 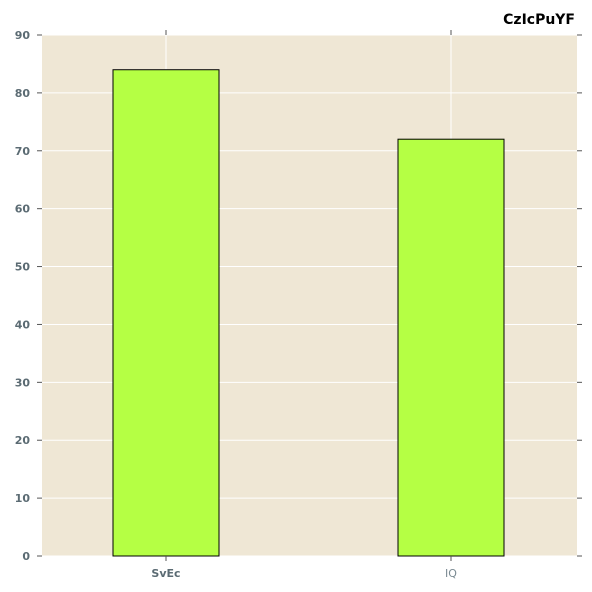 What do you see at coordinates (23, 209) in the screenshot?
I see `y-tick-label: 60` at bounding box center [23, 209].